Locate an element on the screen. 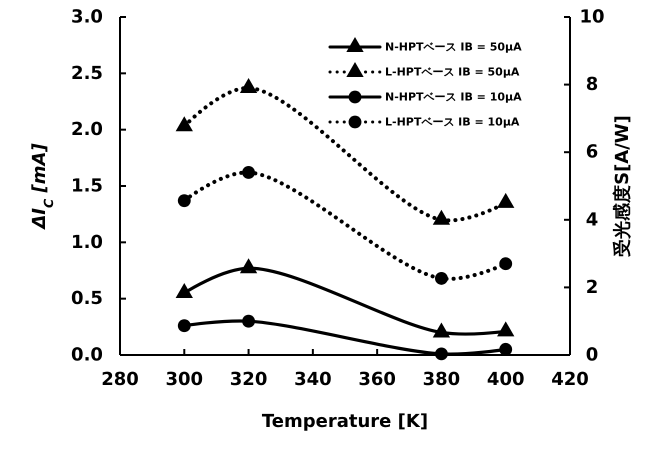  legend-label: L-HPTベース IB = 10μA is located at coordinates (452, 122).